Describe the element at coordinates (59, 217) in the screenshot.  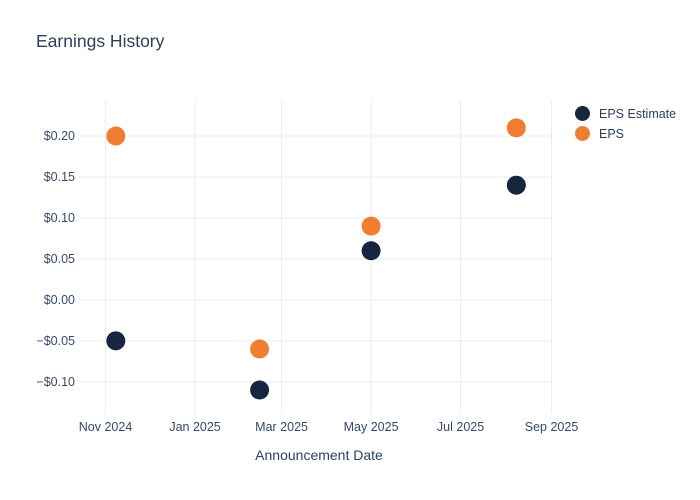
I see `y-tick-label: $0.10` at that location.